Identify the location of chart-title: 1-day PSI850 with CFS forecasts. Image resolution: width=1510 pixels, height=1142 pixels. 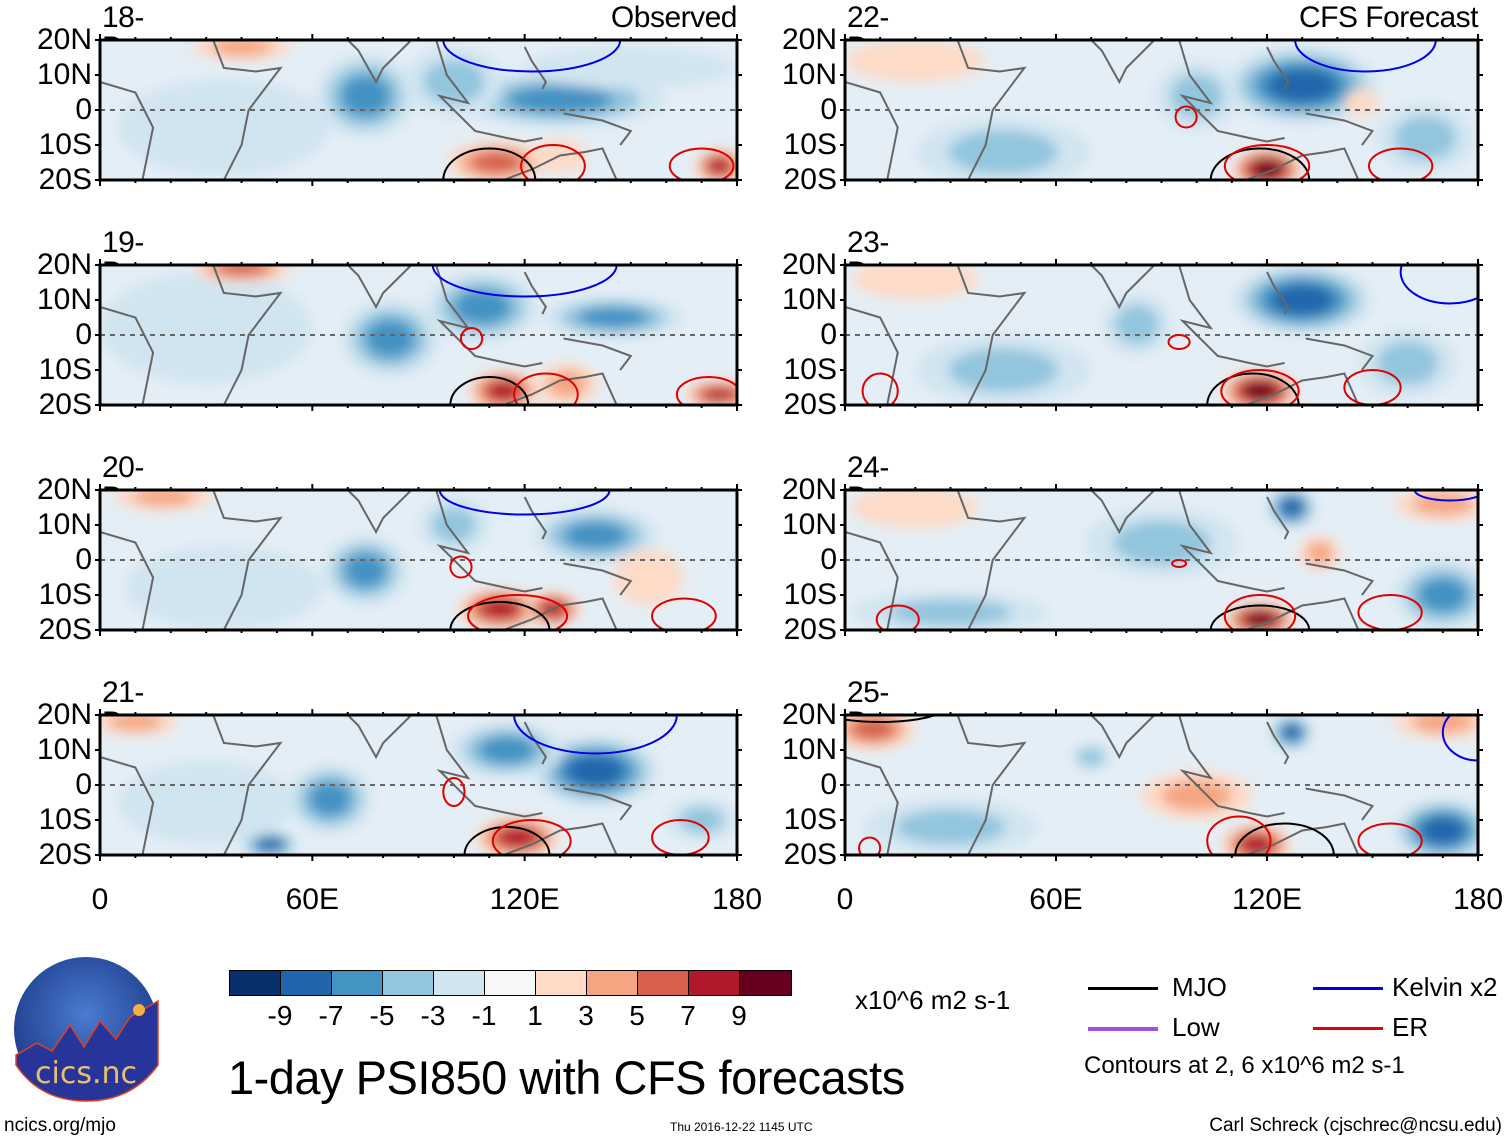
(566, 1077).